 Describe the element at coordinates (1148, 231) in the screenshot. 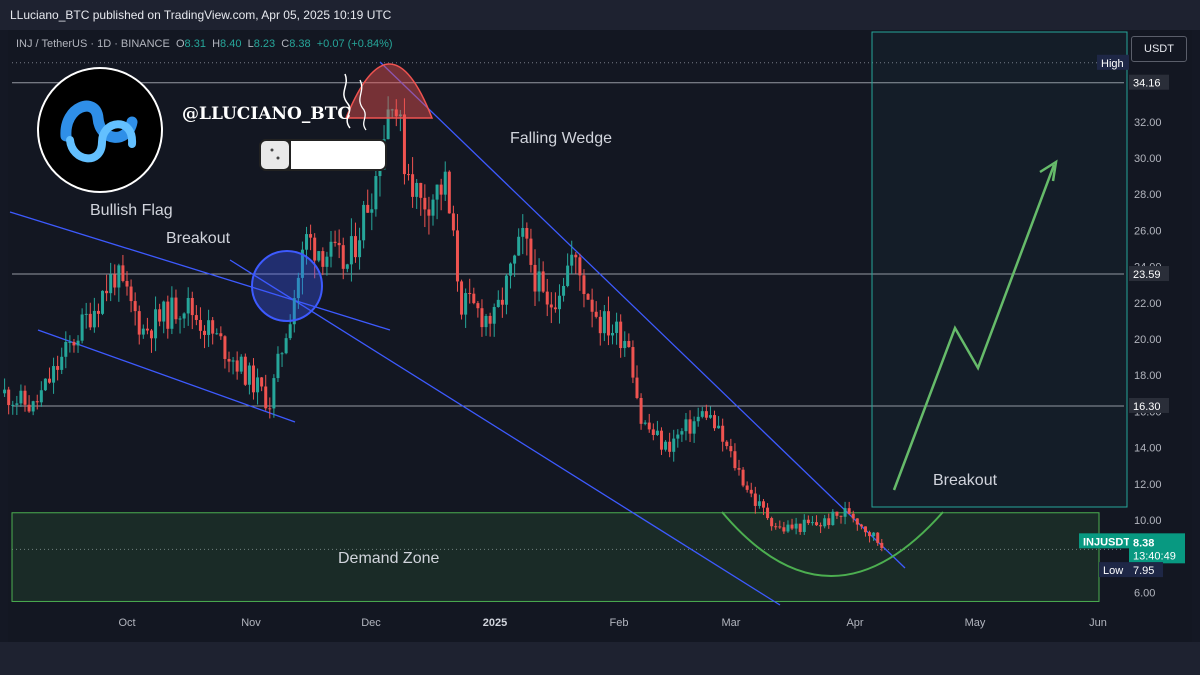

I see `y-tick-label: 26.00` at that location.